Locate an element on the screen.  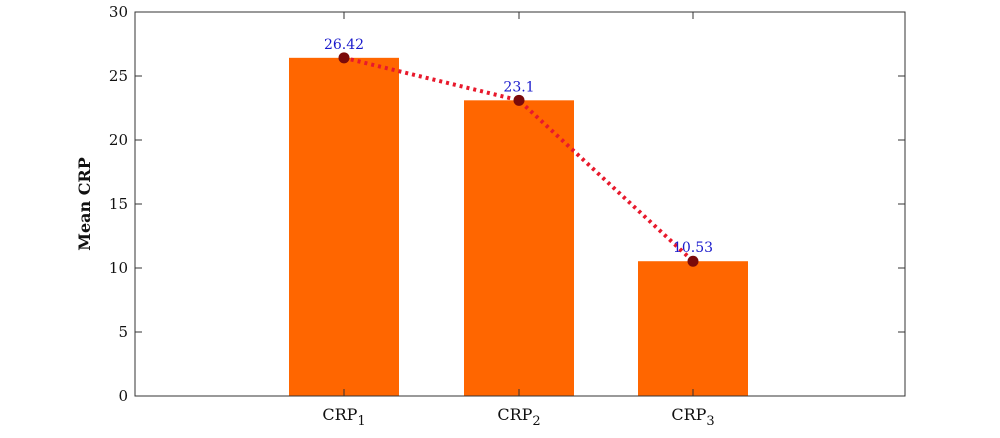
data-label-crp-2: 23.1 is located at coordinates (518, 87).